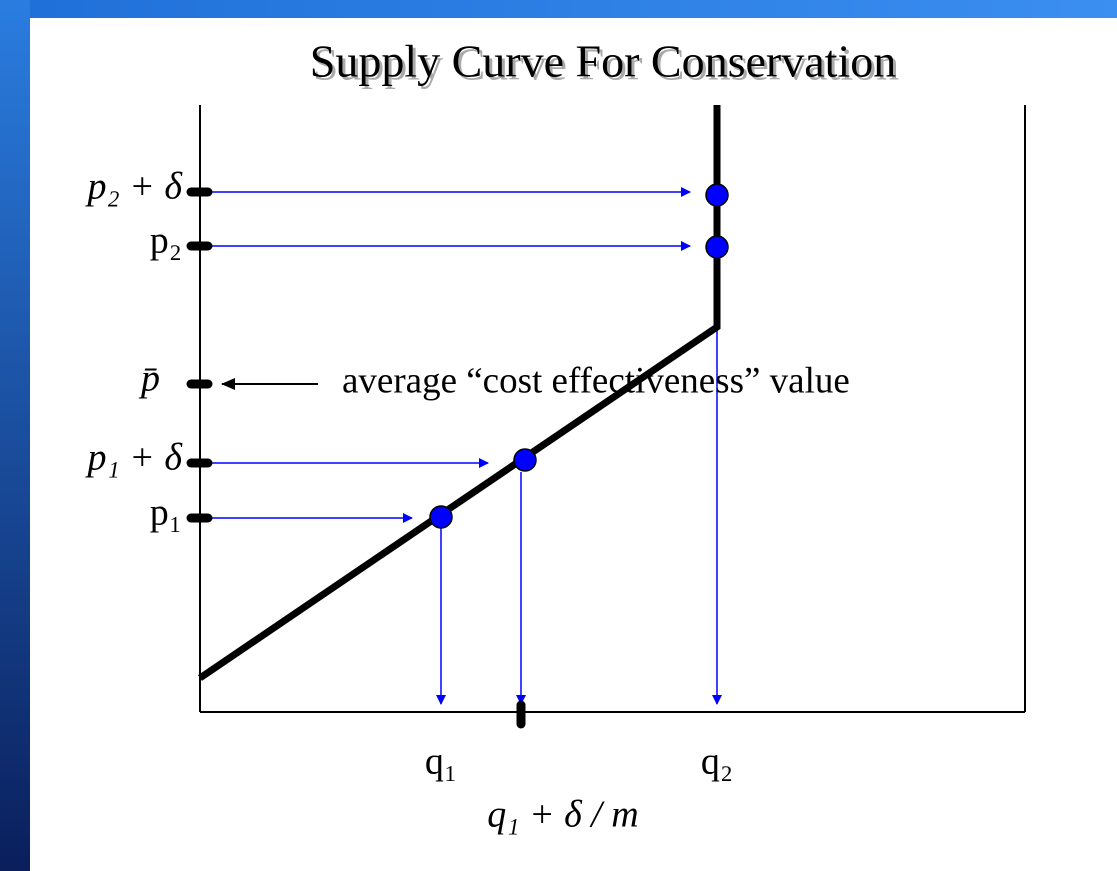 This screenshot has width=1117, height=871. Describe the element at coordinates (166, 513) in the screenshot. I see `y-label: p₁` at that location.